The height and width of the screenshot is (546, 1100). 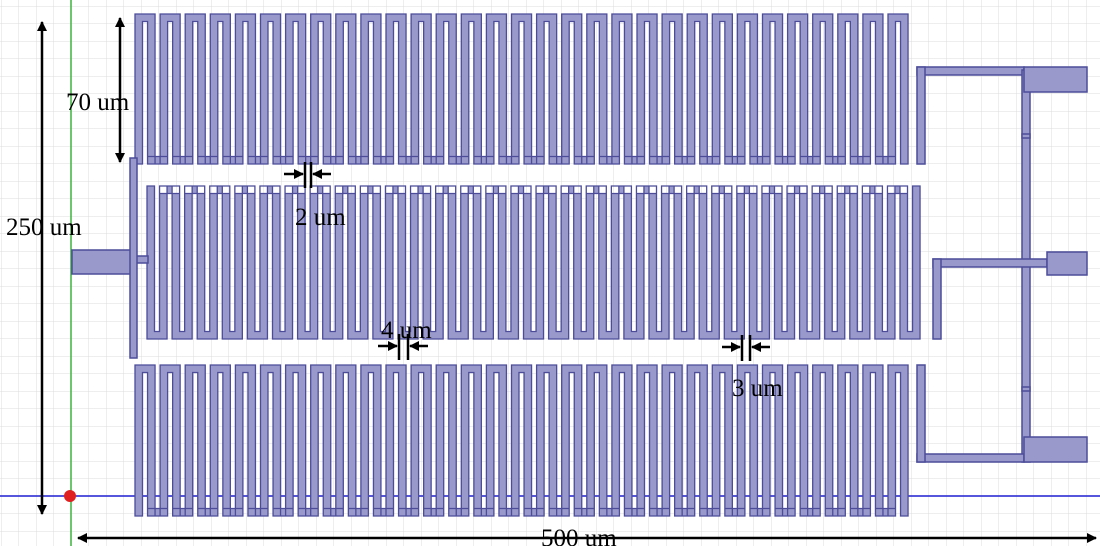 What do you see at coordinates (579, 535) in the screenshot?
I see `total-width-label: 500 um` at bounding box center [579, 535].